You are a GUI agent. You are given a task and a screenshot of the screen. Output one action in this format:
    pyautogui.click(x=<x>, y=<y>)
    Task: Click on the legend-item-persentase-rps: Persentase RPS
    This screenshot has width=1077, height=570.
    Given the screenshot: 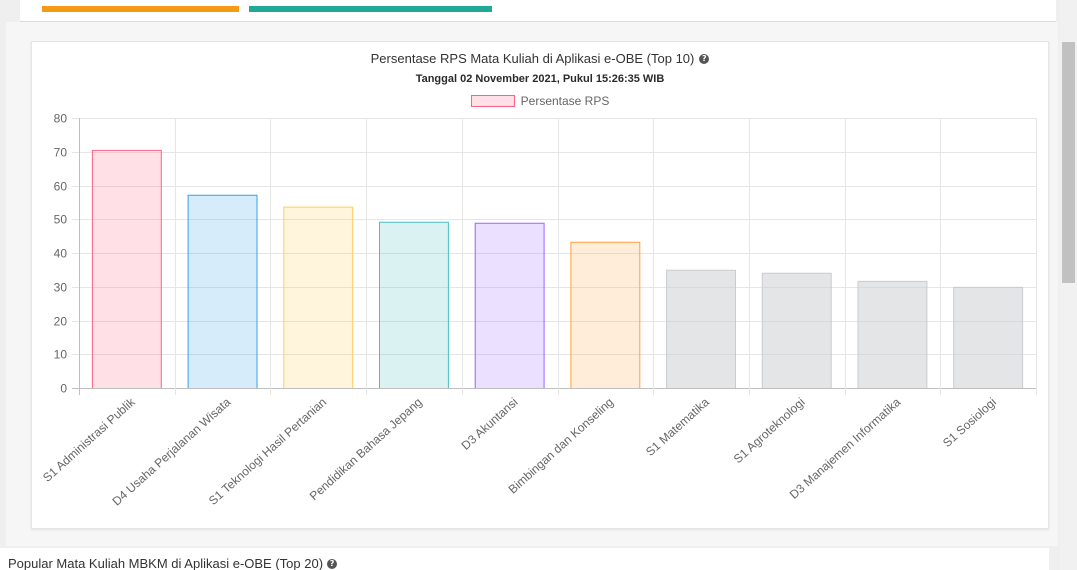 What is the action you would take?
    pyautogui.click(x=540, y=101)
    